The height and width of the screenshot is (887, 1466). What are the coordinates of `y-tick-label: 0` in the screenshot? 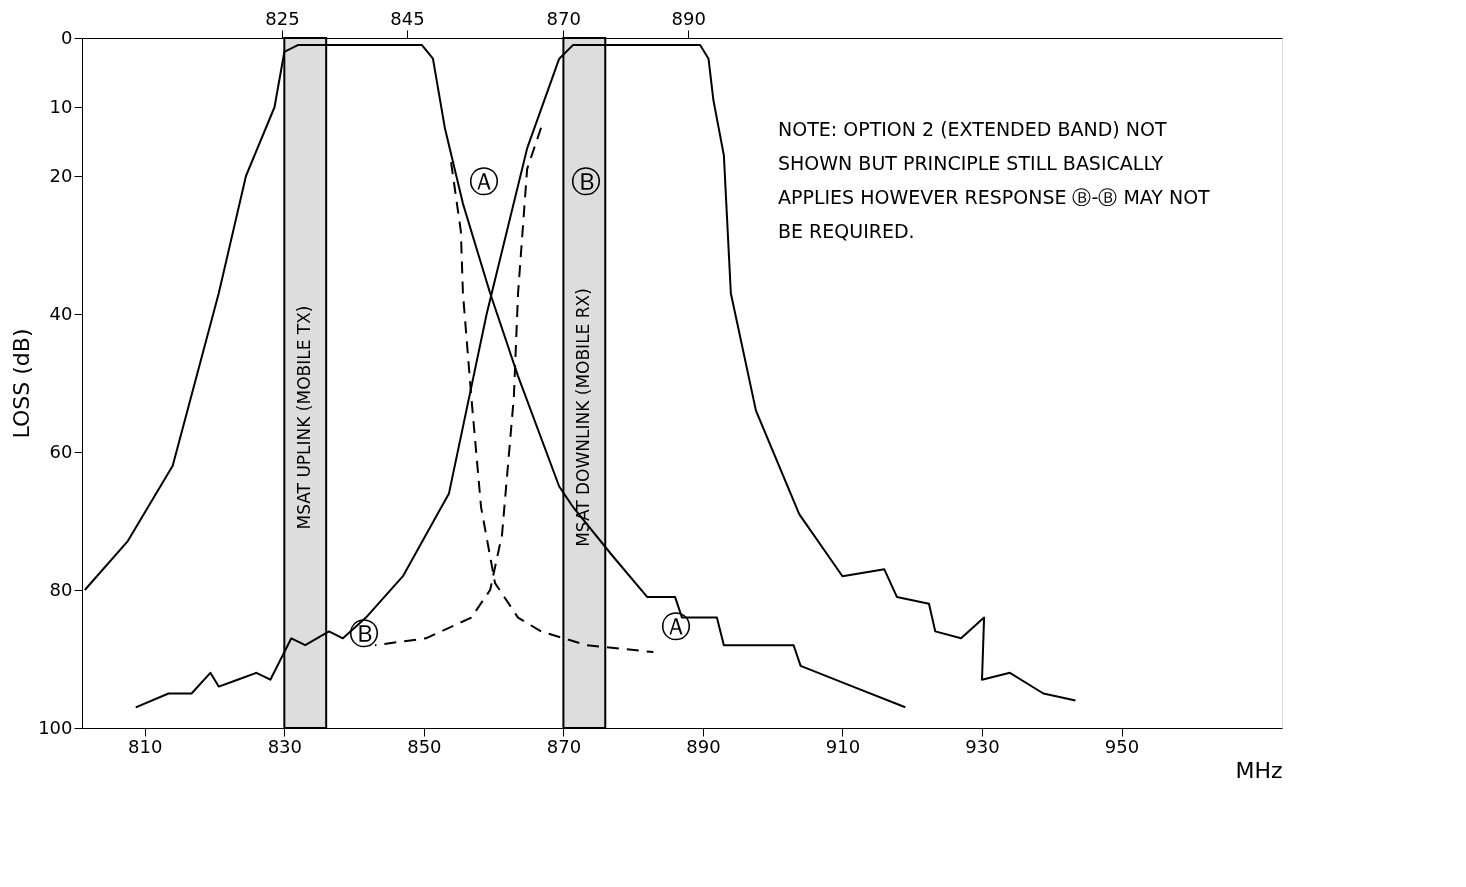 It's located at (67, 37).